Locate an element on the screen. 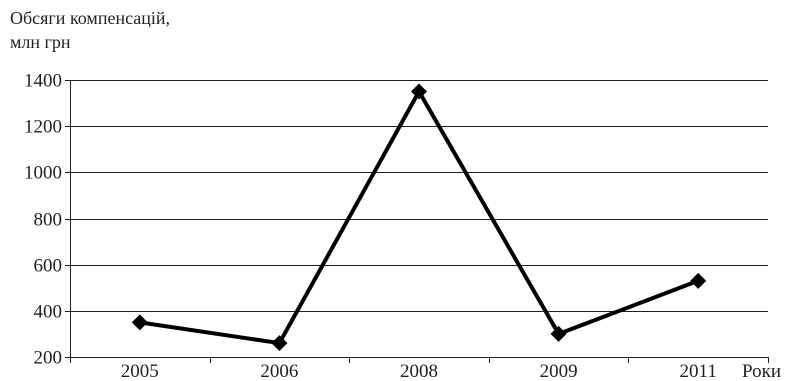 This screenshot has width=793, height=381. x-tick-label-2006: 2006 is located at coordinates (279, 371).